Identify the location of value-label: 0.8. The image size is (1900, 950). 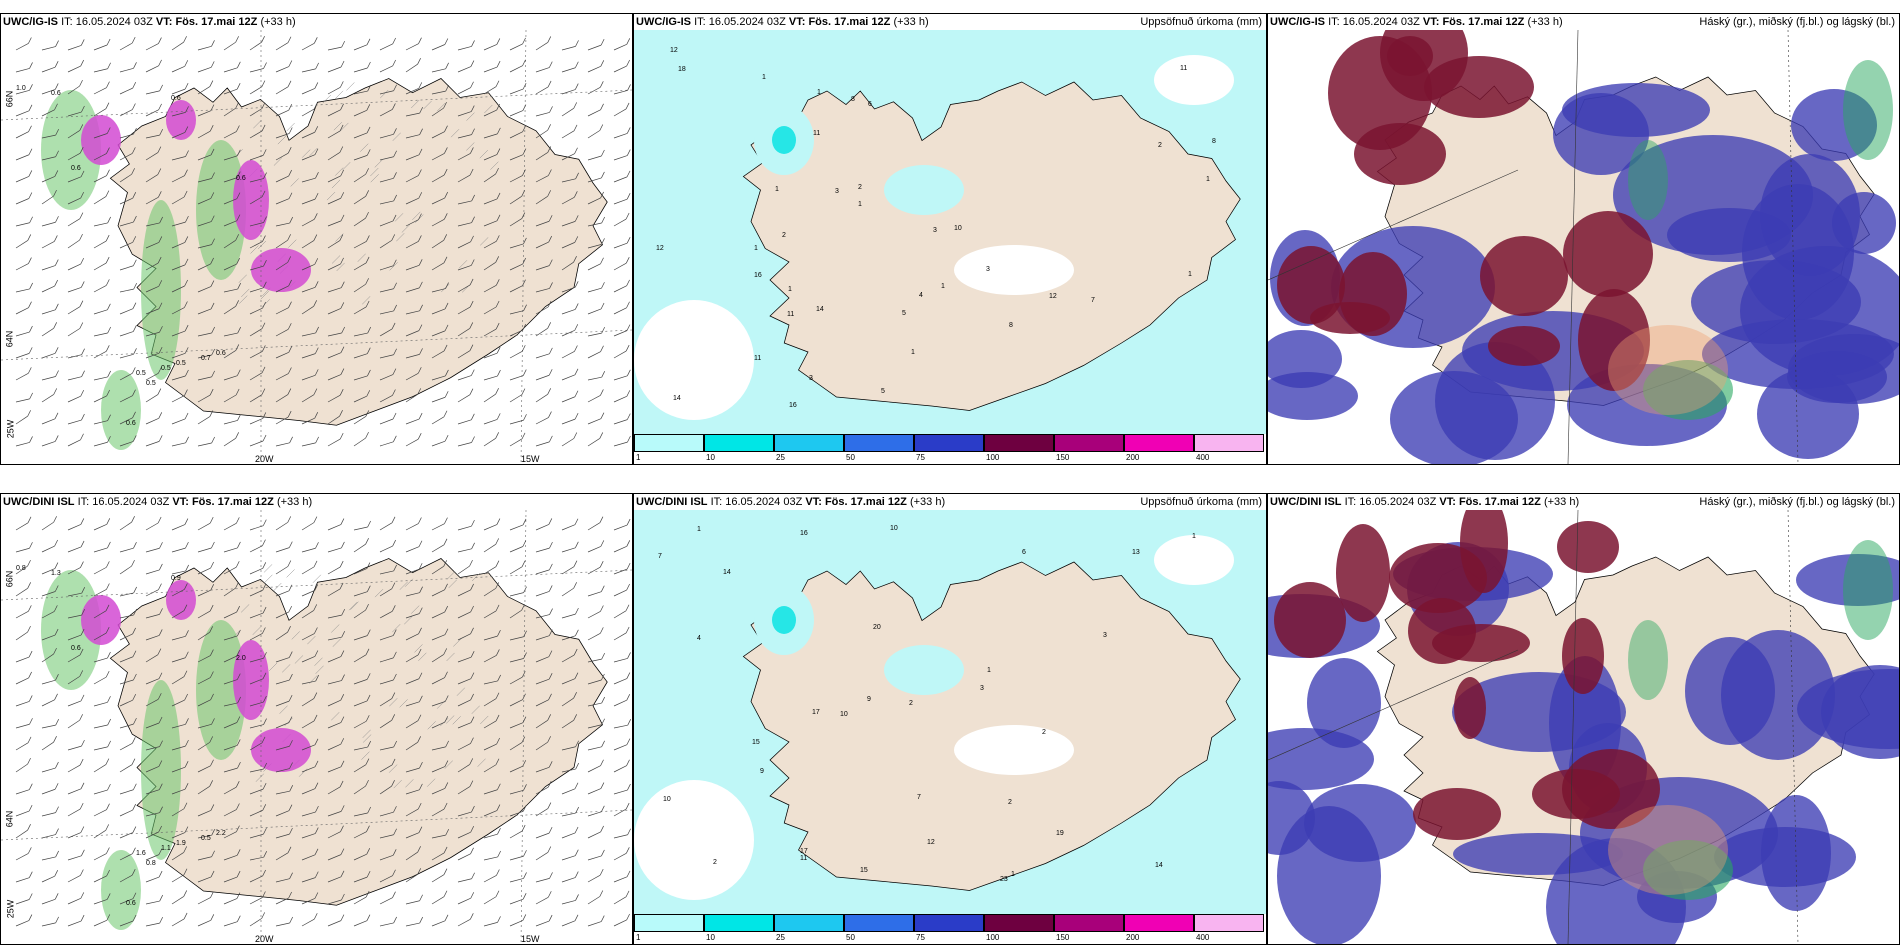
(21, 568).